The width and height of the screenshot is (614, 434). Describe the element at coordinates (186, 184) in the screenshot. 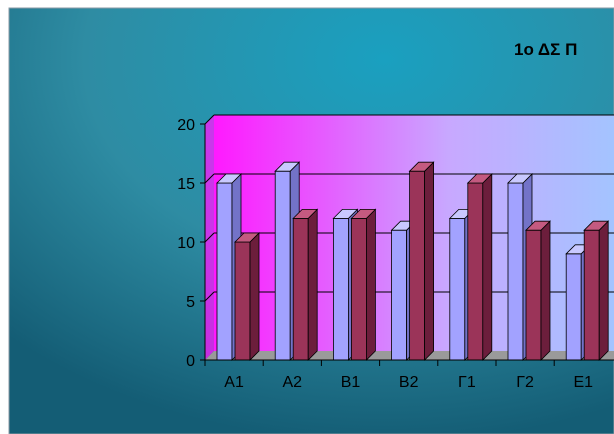

I see `y-tick-label: 15` at that location.